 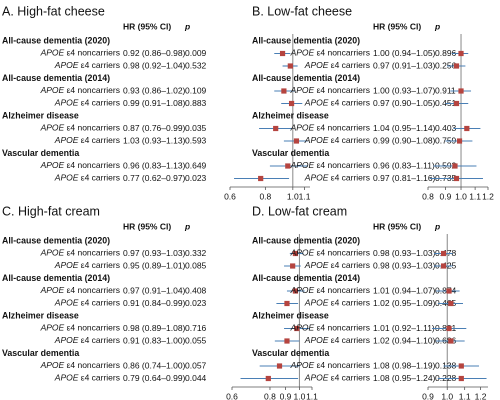 I want to click on hr-text: 0.97 (0.90–1.05), so click(x=404, y=103).